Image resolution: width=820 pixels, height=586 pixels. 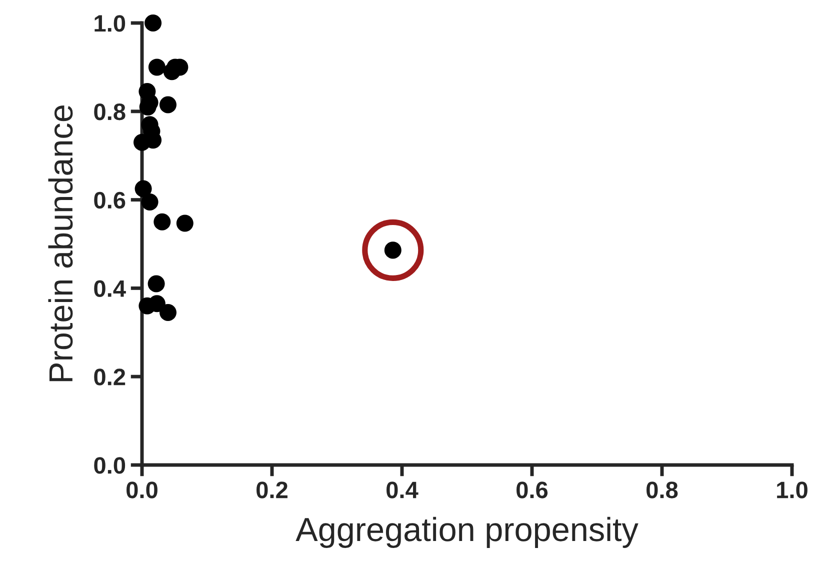 I want to click on y-tick-label: 0.4, so click(x=110, y=288).